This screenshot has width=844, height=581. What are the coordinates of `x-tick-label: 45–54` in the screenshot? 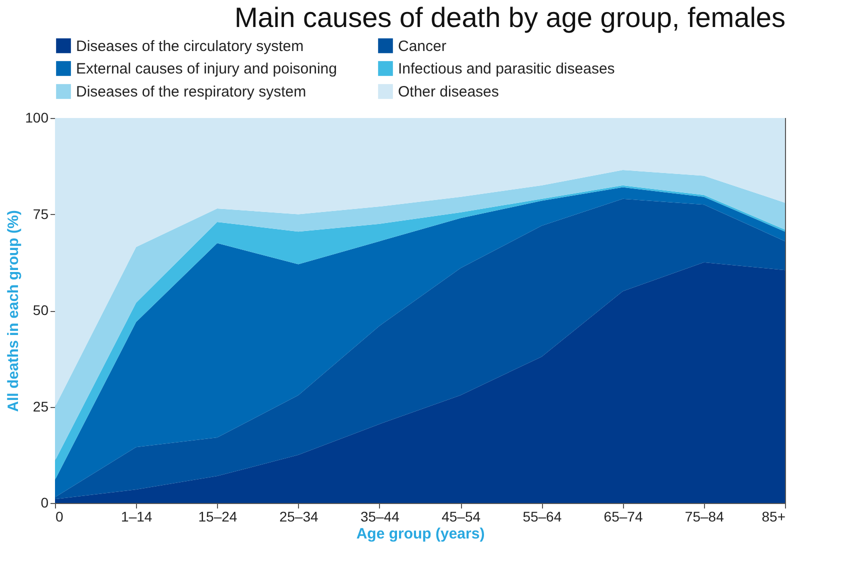 It's located at (461, 516).